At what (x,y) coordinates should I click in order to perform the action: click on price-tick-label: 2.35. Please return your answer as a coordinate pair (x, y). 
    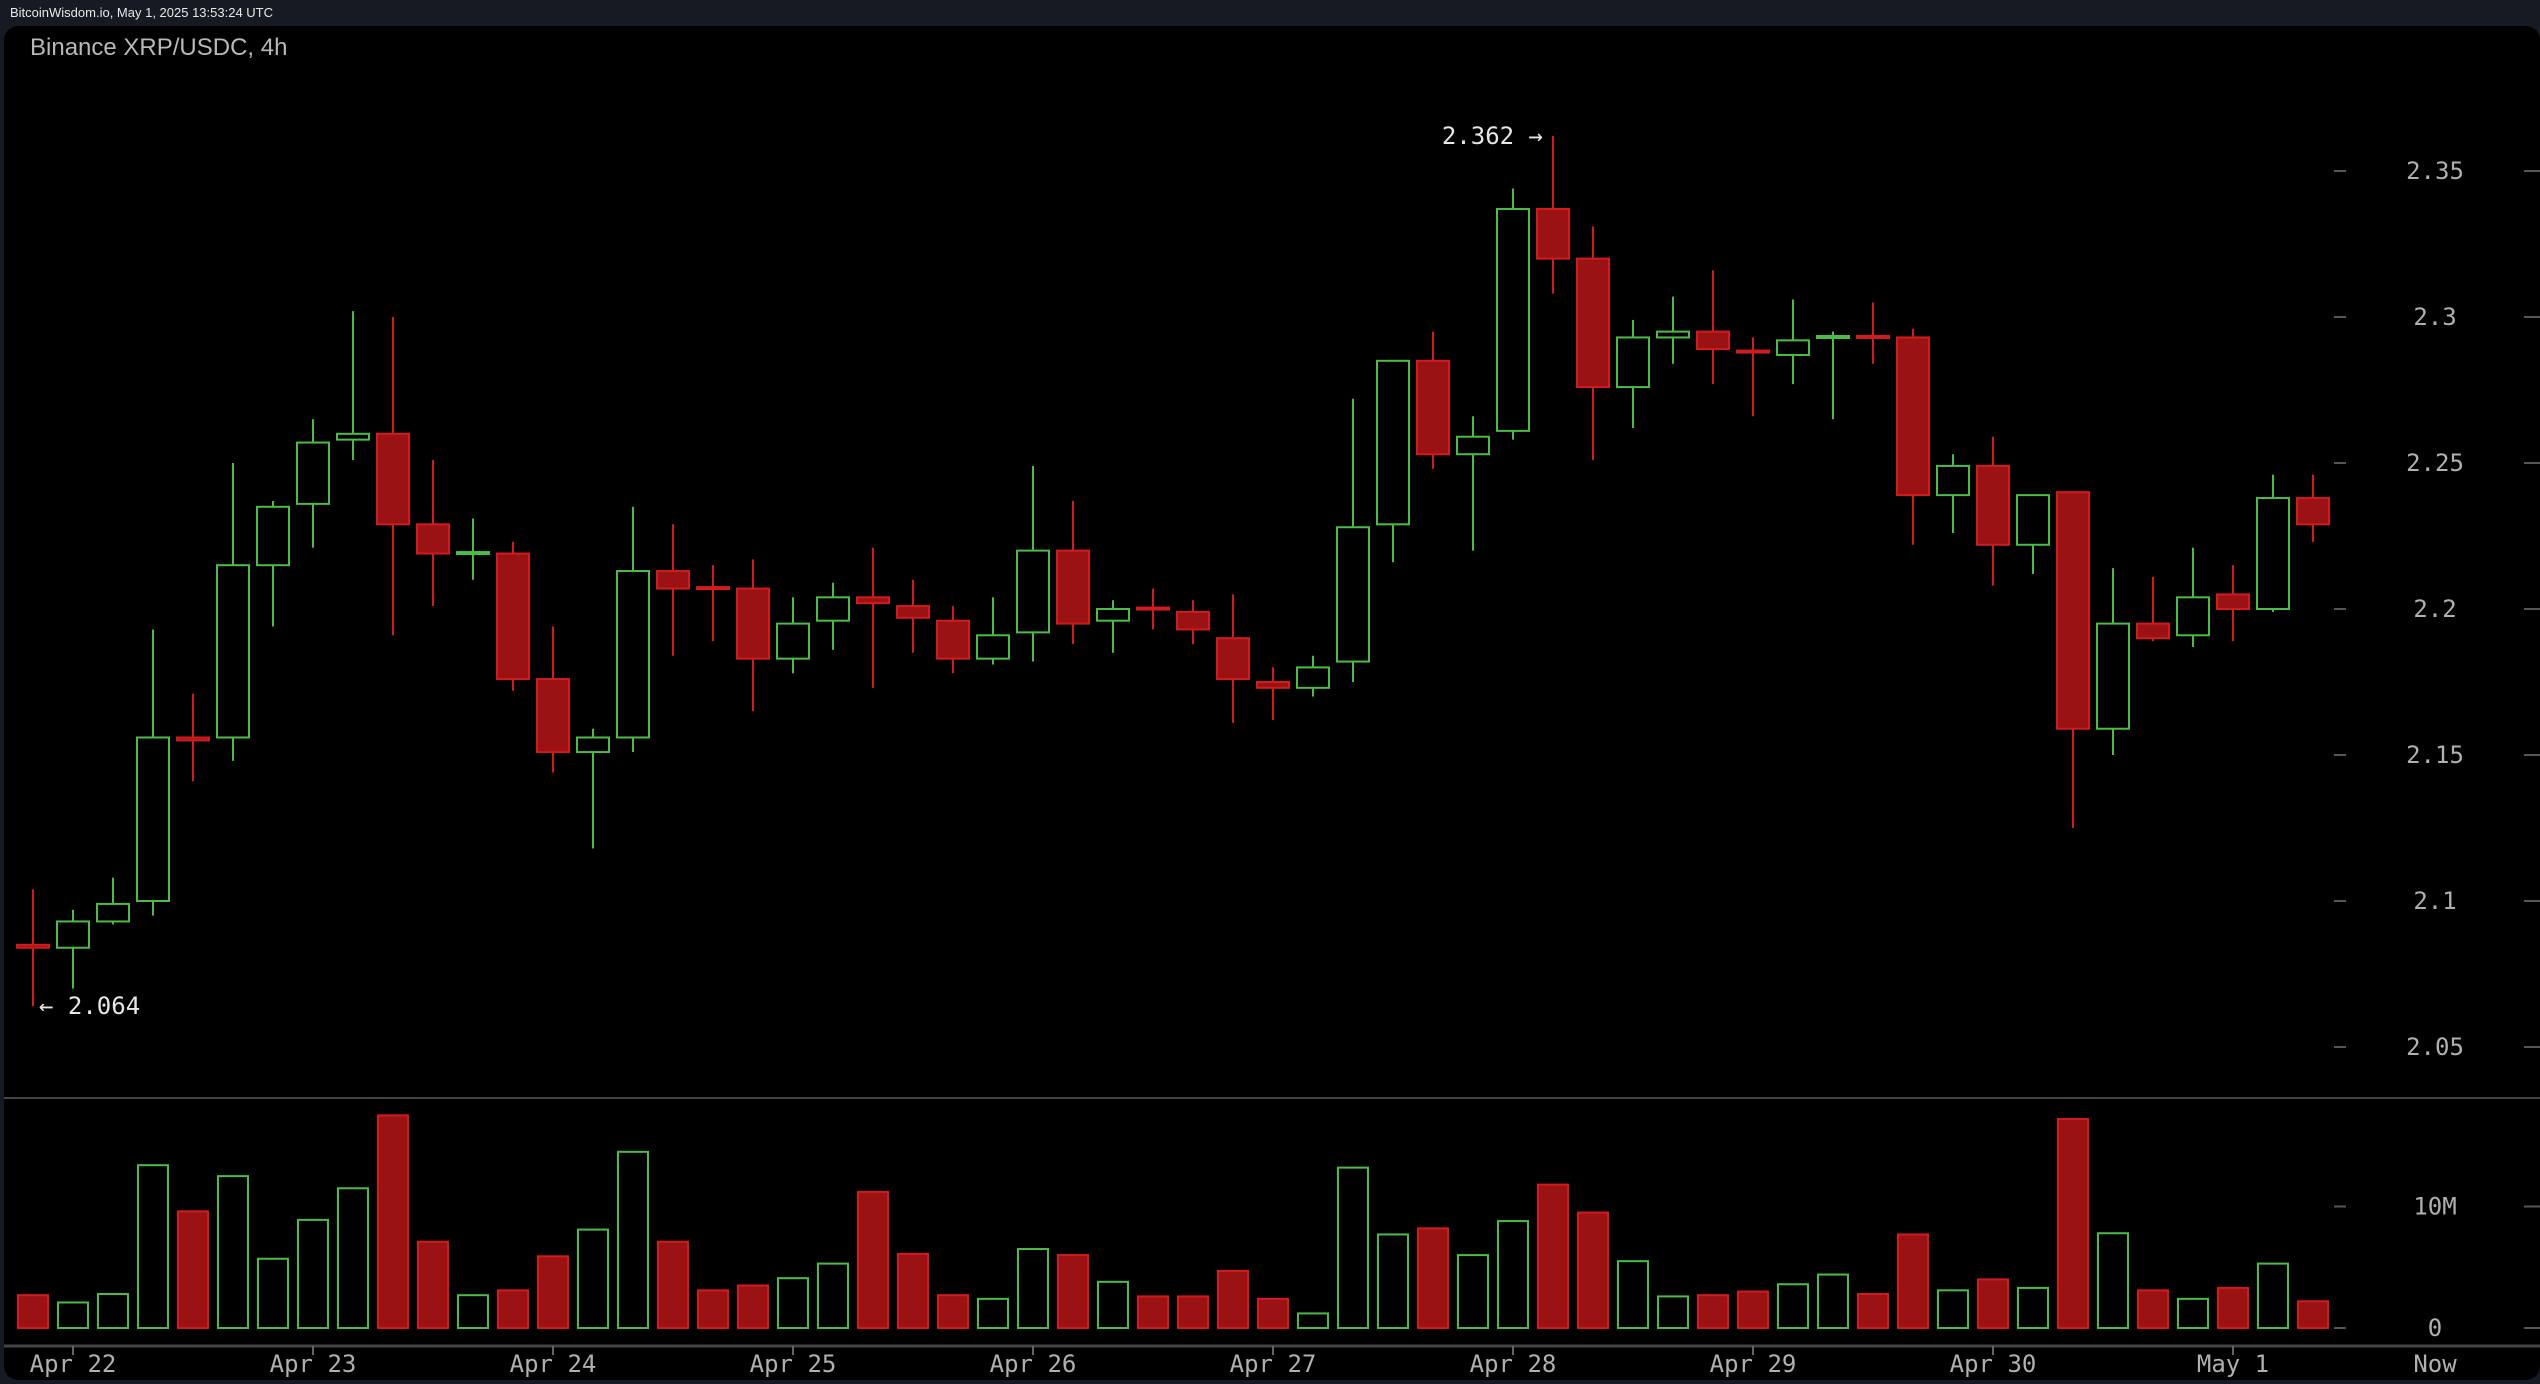
    Looking at the image, I should click on (2435, 171).